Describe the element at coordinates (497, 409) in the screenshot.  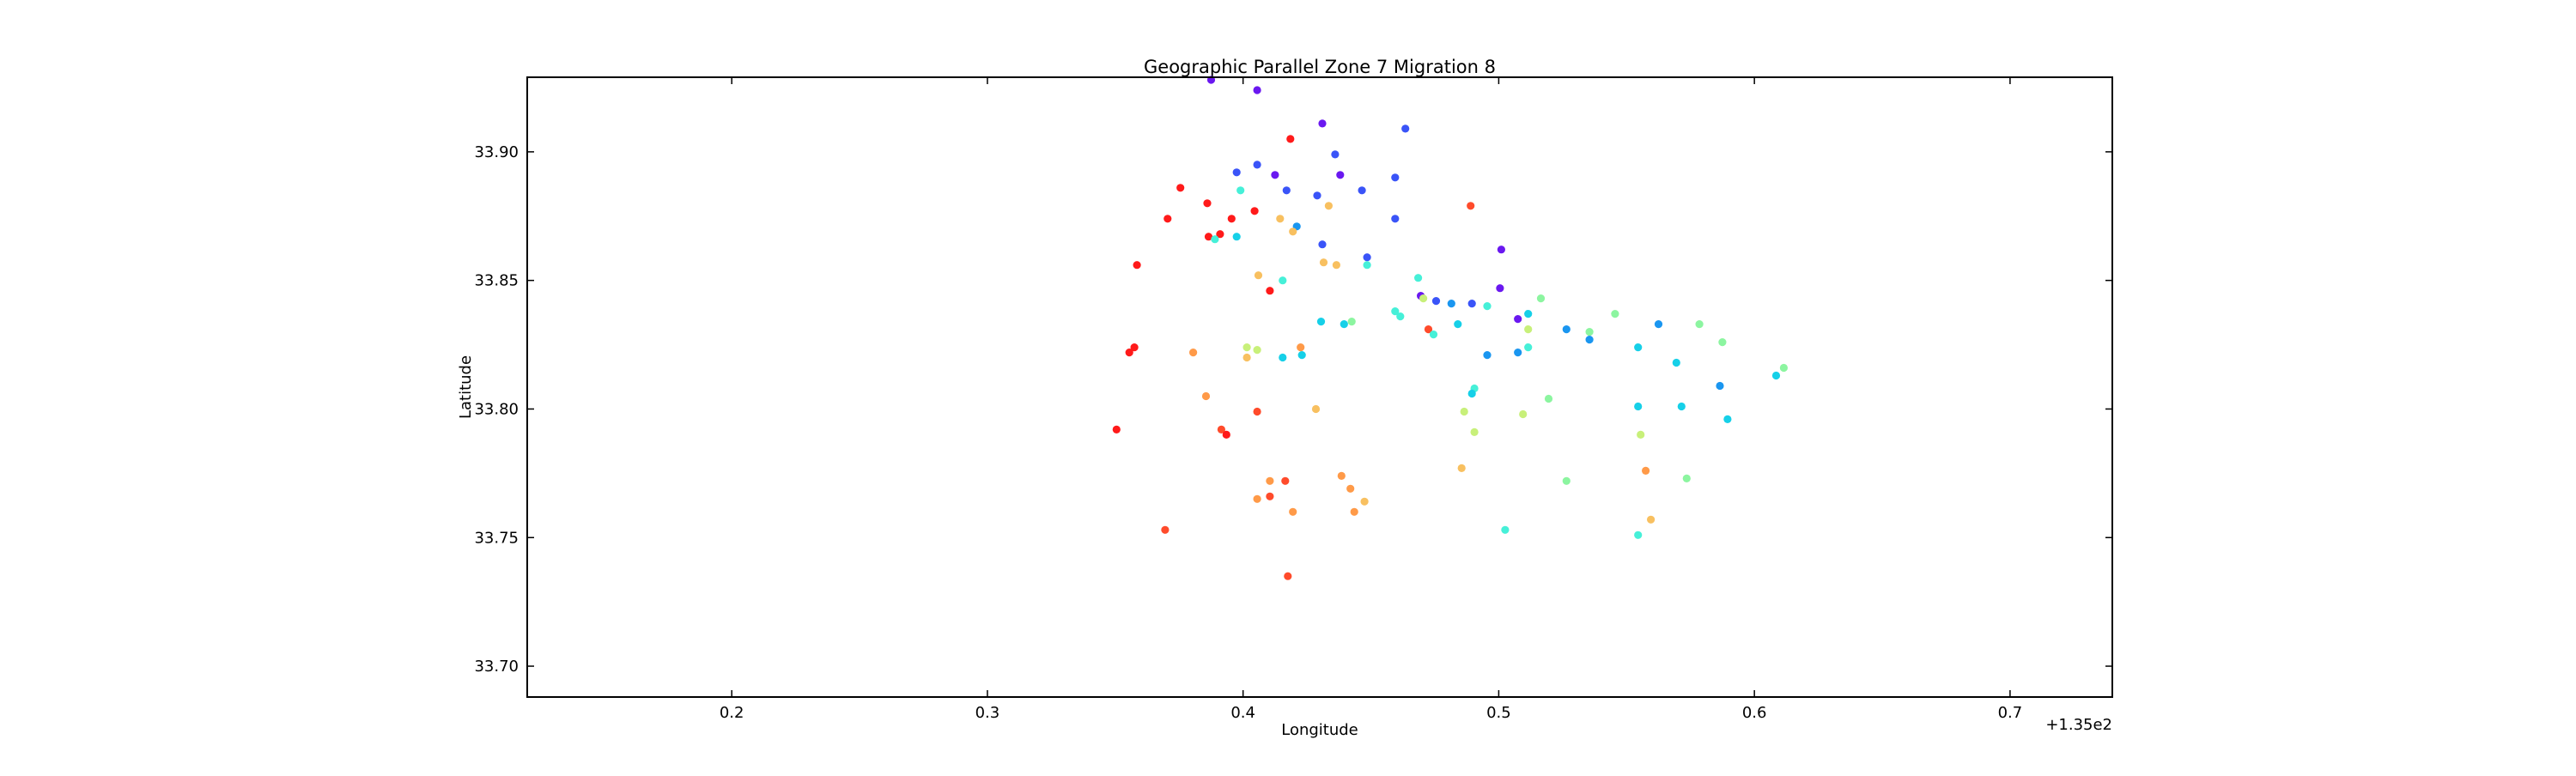
I see `y-tick-label-3: 33.80` at that location.